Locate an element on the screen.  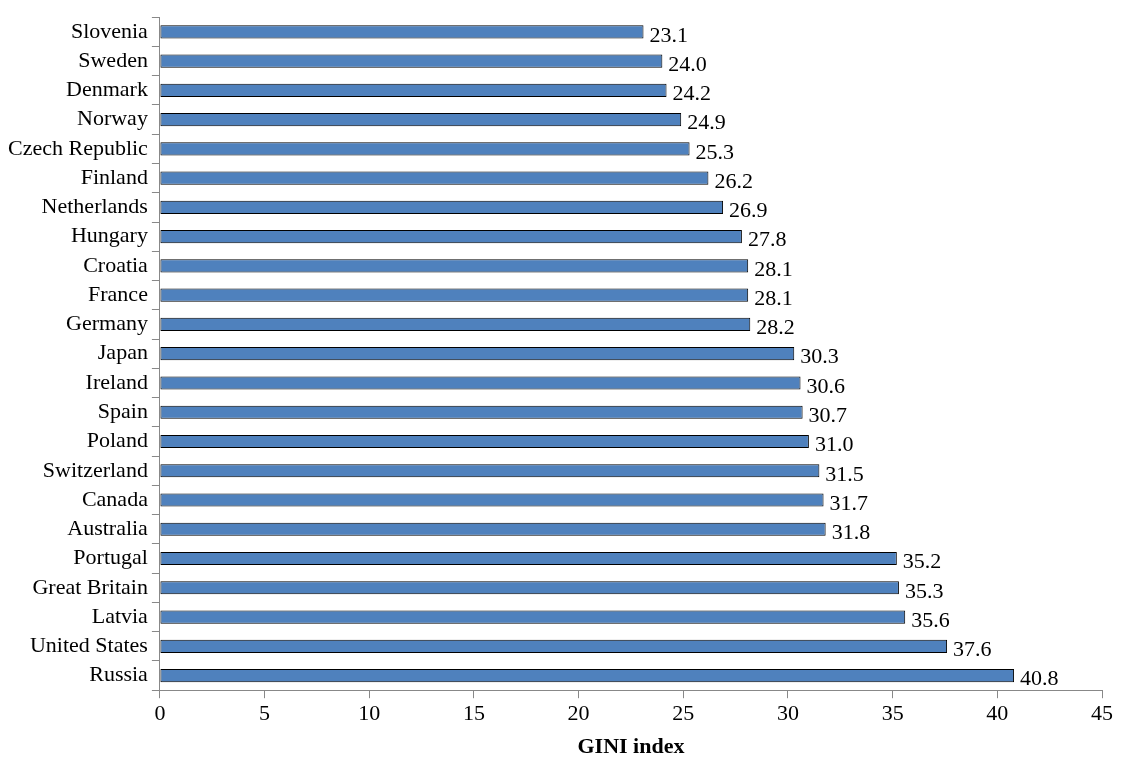
y-tick-label: Denmark is located at coordinates (107, 89).